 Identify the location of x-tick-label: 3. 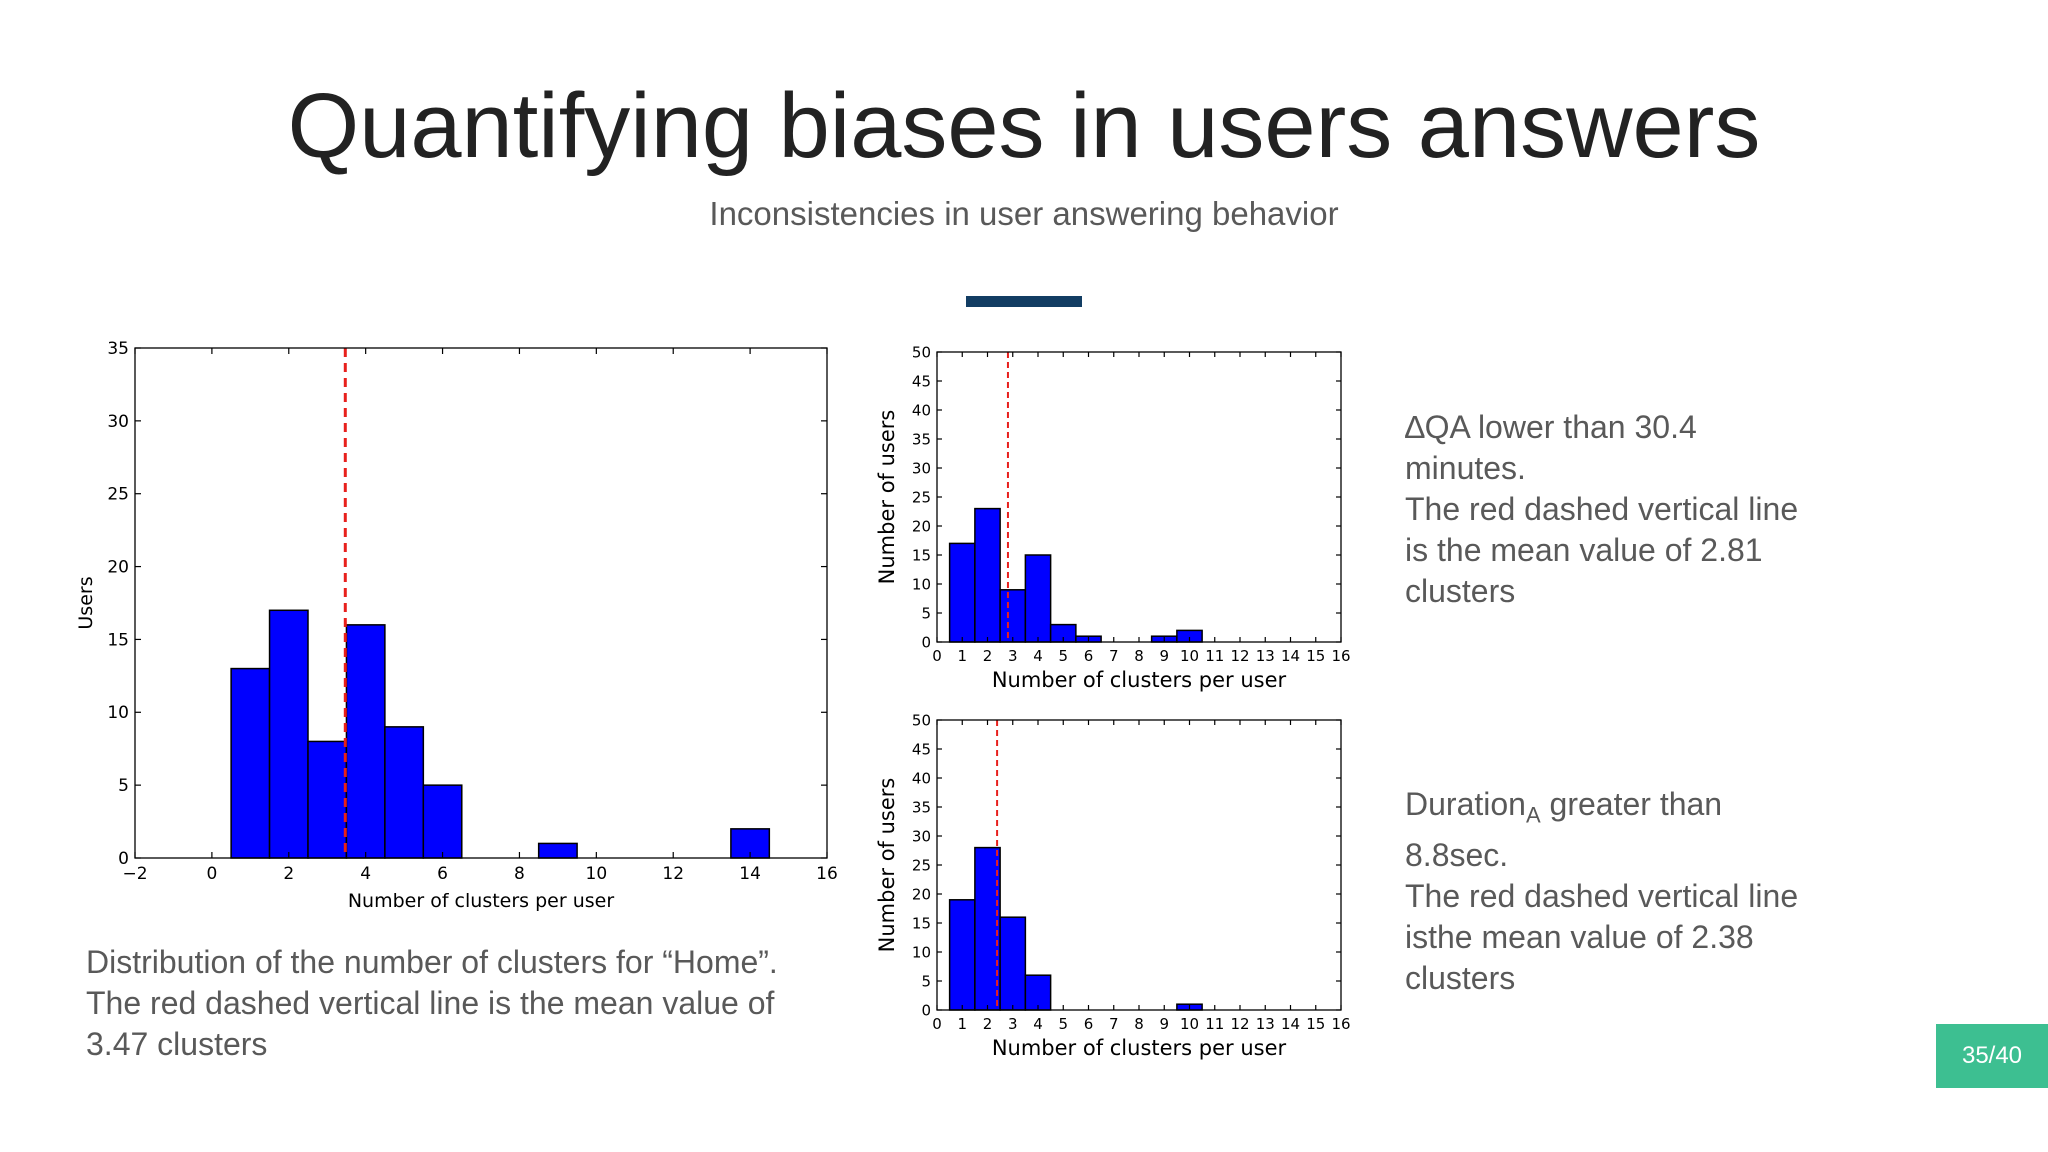
(1013, 1024).